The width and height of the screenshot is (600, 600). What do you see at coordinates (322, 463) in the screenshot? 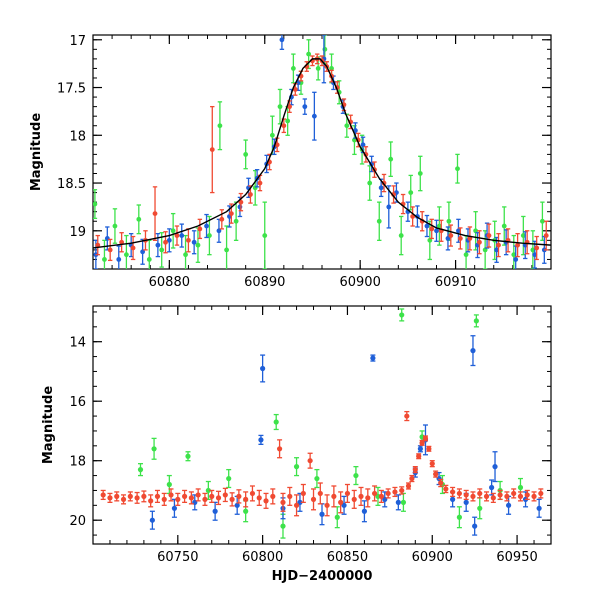
I see `series-red` at bounding box center [322, 463].